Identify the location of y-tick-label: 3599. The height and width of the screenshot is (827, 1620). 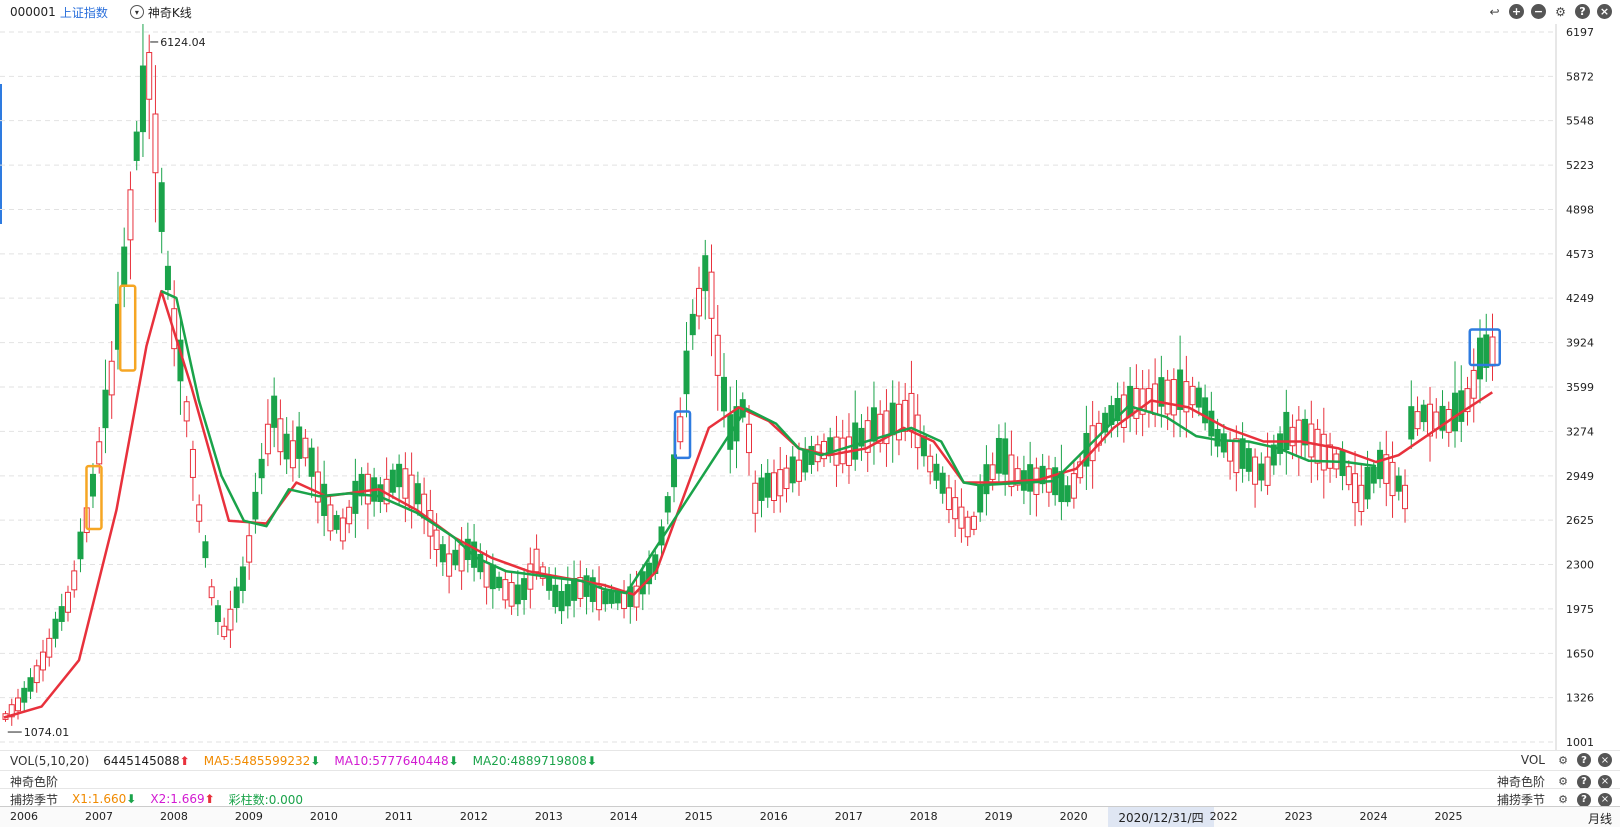
(1580, 387).